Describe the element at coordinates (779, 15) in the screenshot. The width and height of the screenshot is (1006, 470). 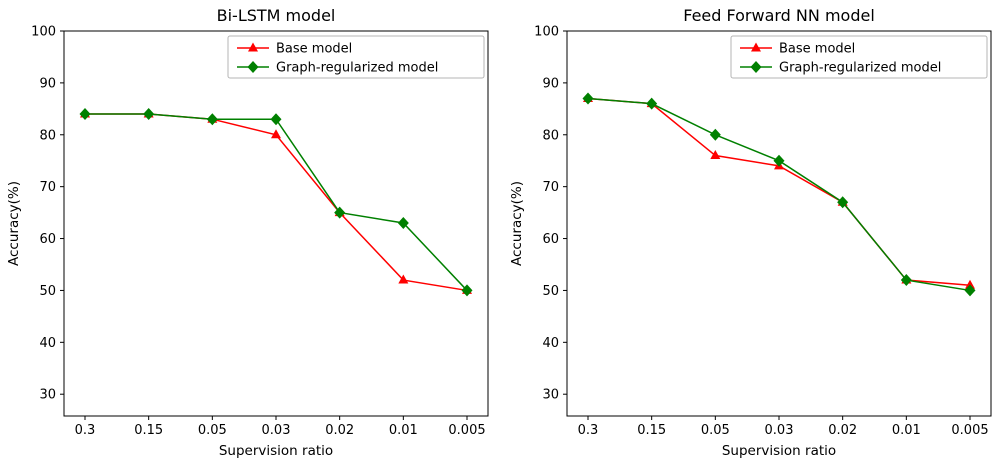
I see `chart-title: Feed Forward NN model` at that location.